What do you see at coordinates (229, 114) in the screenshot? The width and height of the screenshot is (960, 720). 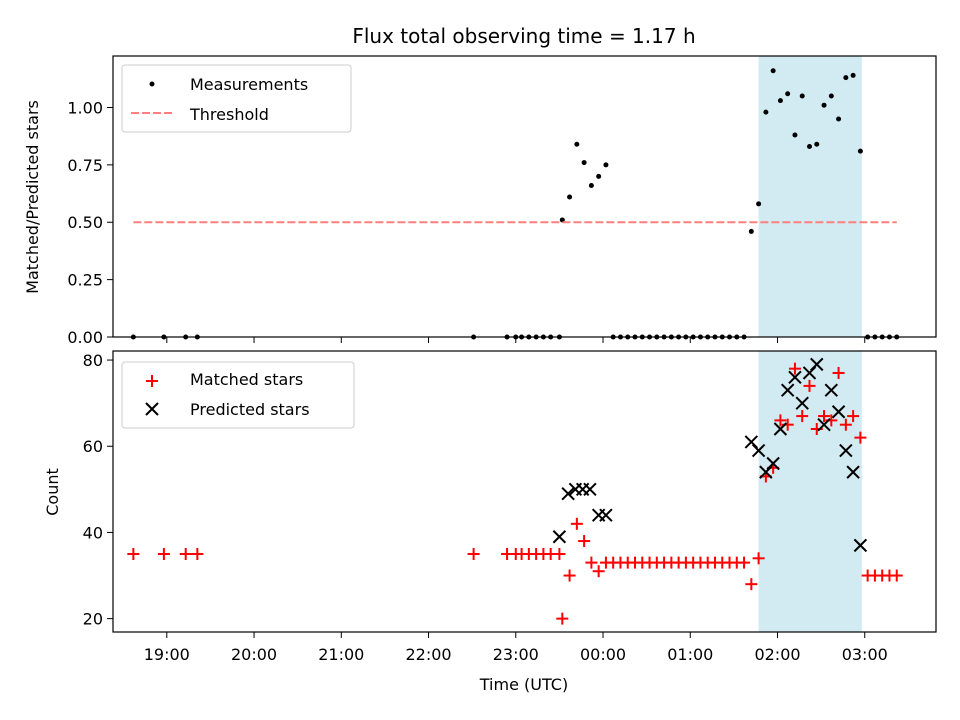 I see `threshold-legend-label: Threshold` at bounding box center [229, 114].